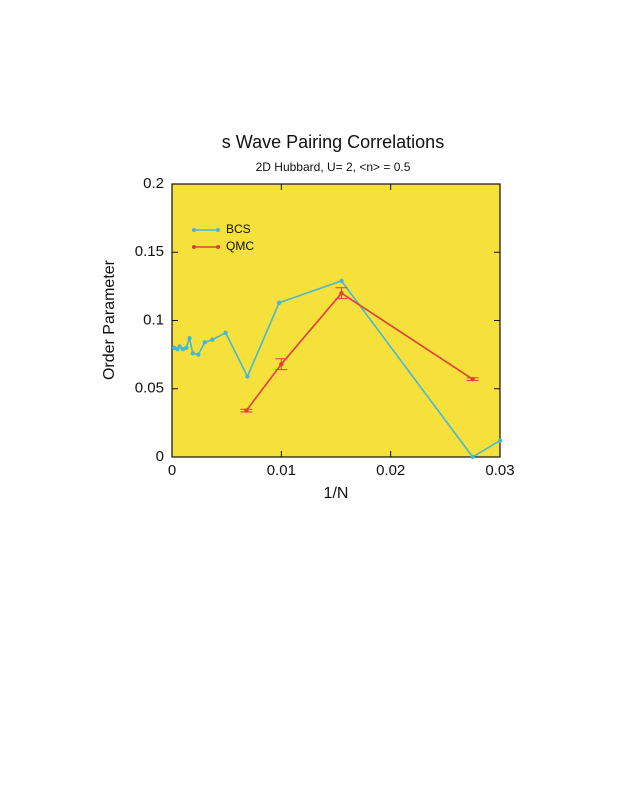 The height and width of the screenshot is (804, 620). What do you see at coordinates (172, 470) in the screenshot?
I see `x-tick-label: 0` at bounding box center [172, 470].